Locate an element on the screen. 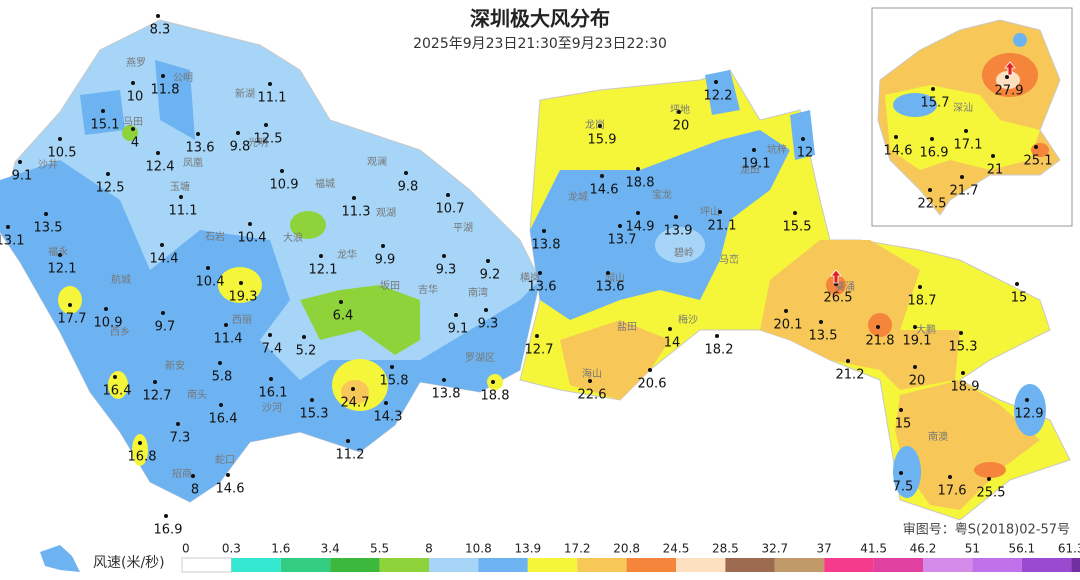 Image resolution: width=1080 pixels, height=580 pixels. place-name: 大浪 is located at coordinates (293, 237).